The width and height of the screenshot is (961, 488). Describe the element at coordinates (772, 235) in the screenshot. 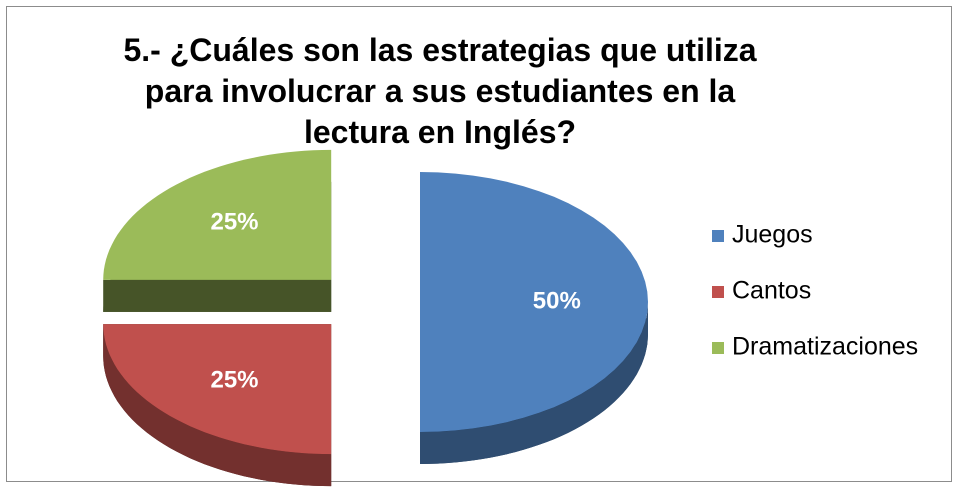

I see `legend-label: Juegos` at that location.